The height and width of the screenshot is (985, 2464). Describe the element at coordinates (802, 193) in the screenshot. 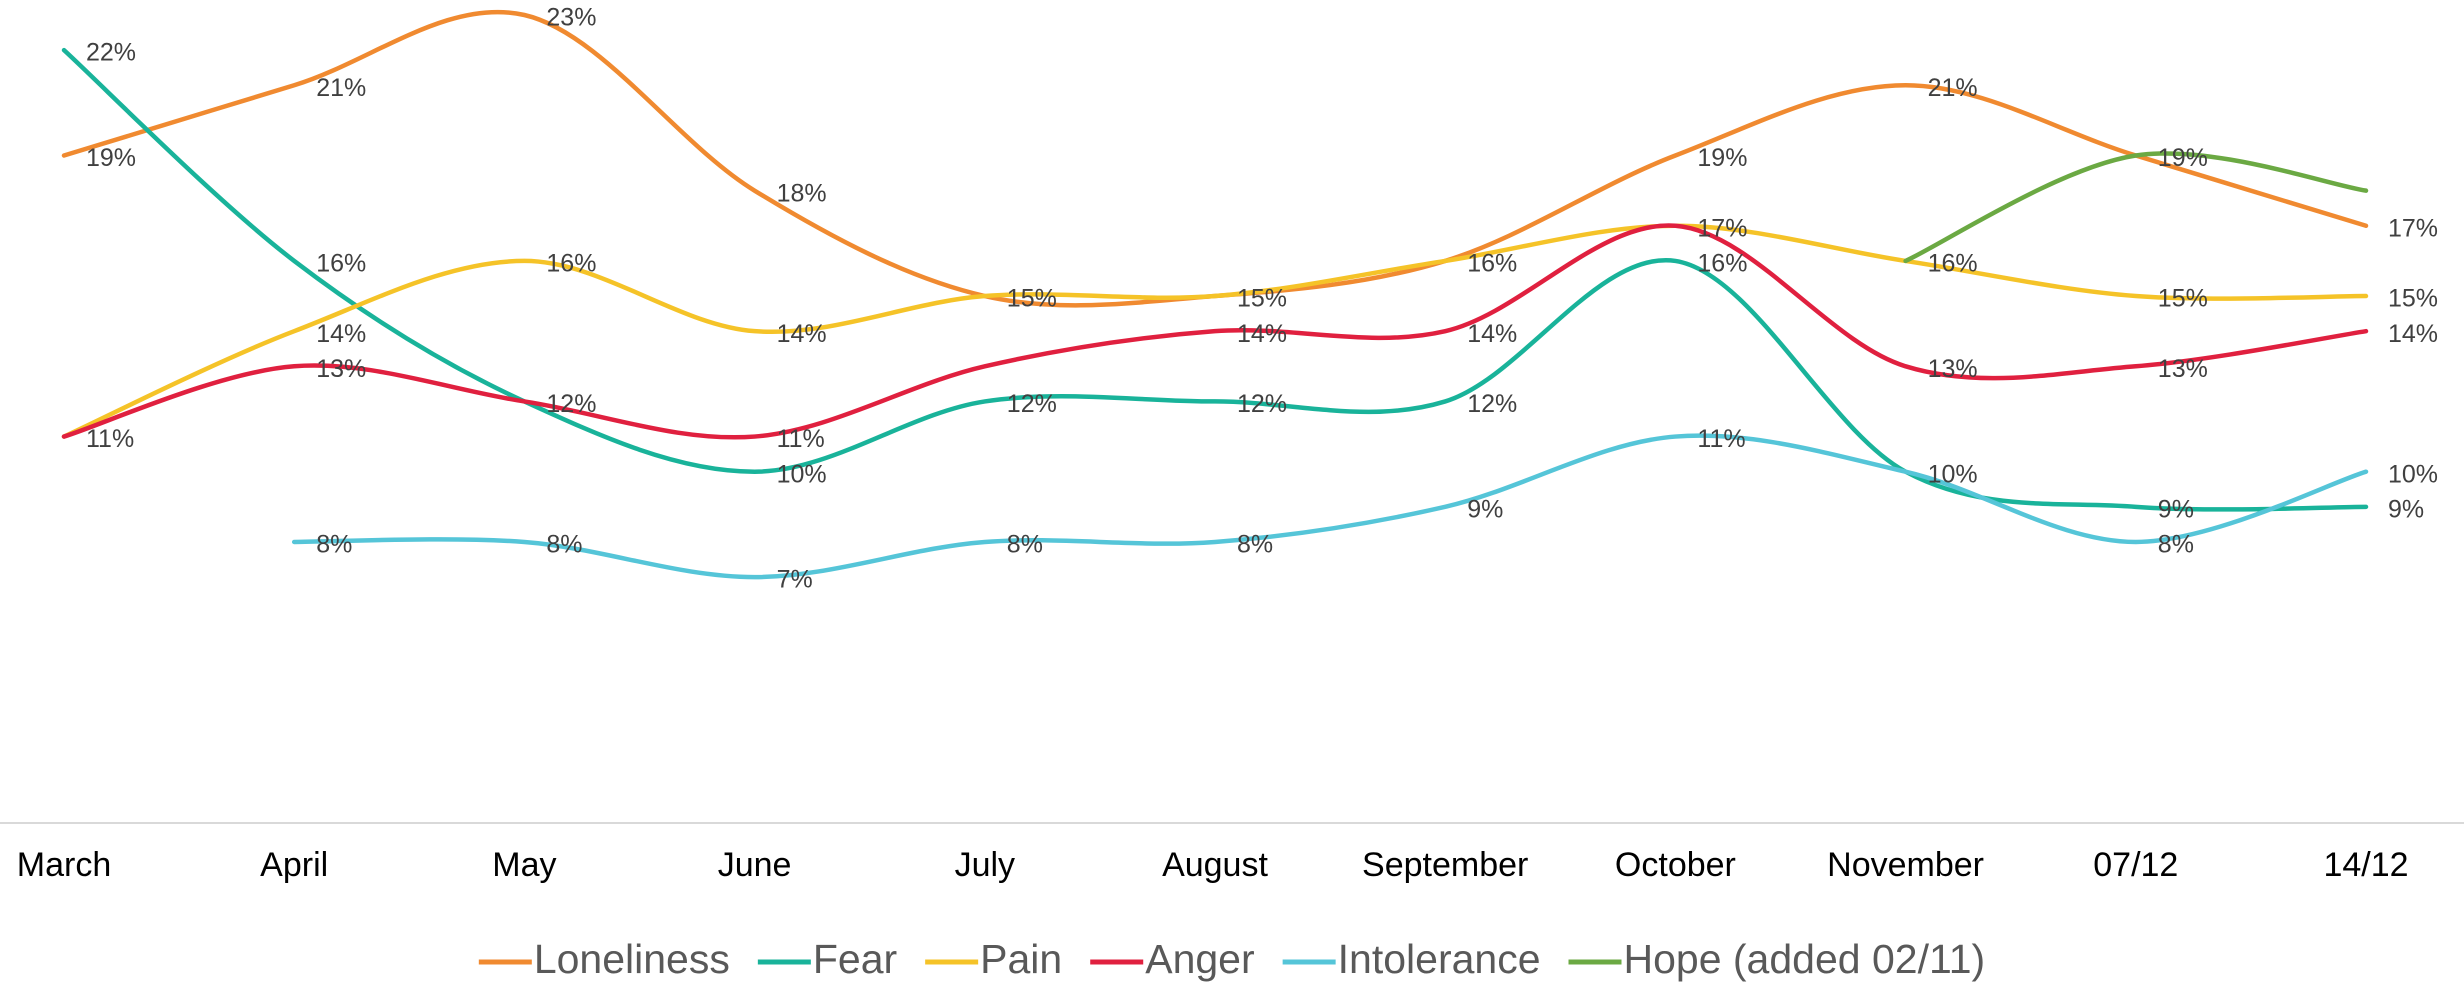

I see `data-label: 18%` at that location.